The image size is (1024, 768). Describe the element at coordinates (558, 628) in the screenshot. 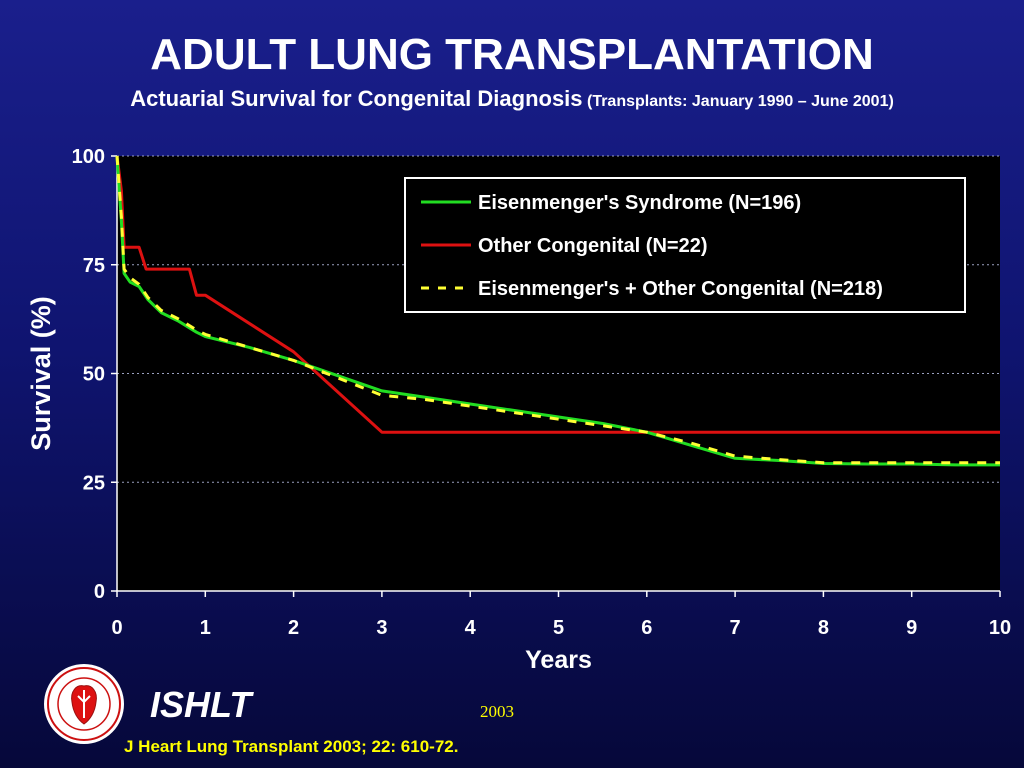

I see `x-tick-label-5: 5` at that location.